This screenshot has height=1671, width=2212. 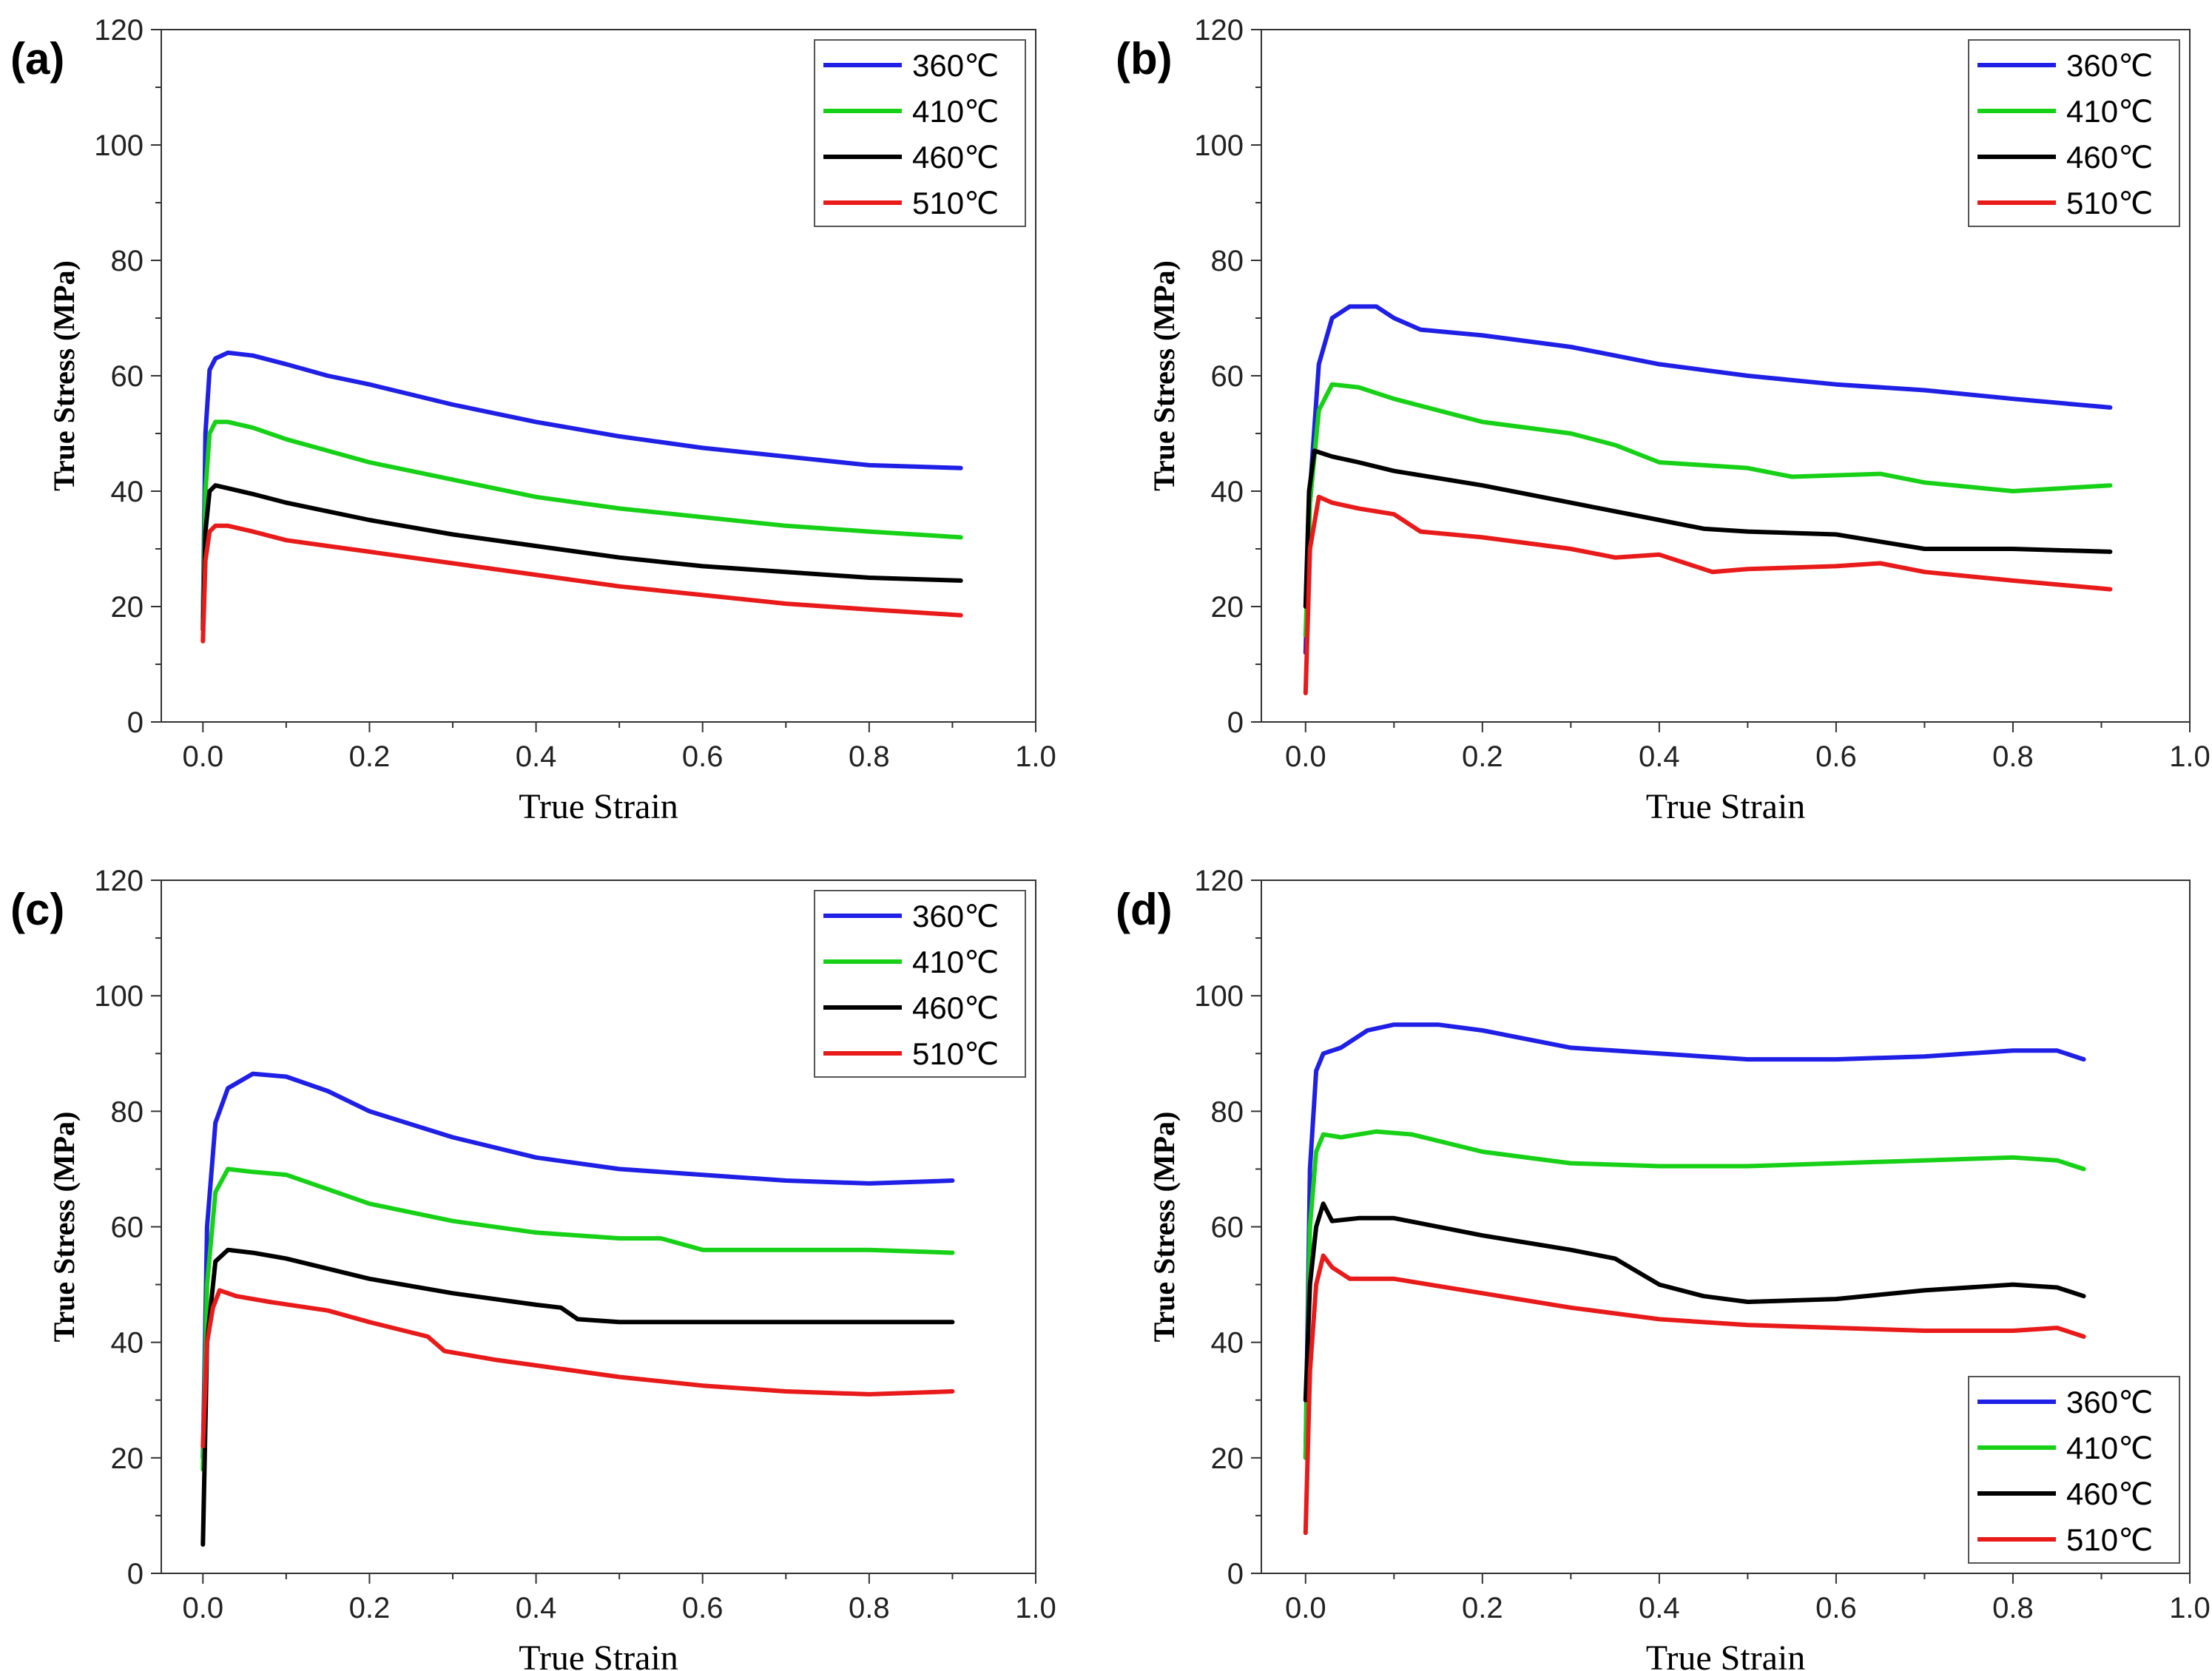 What do you see at coordinates (1144, 909) in the screenshot?
I see `panel-label: (d)` at bounding box center [1144, 909].